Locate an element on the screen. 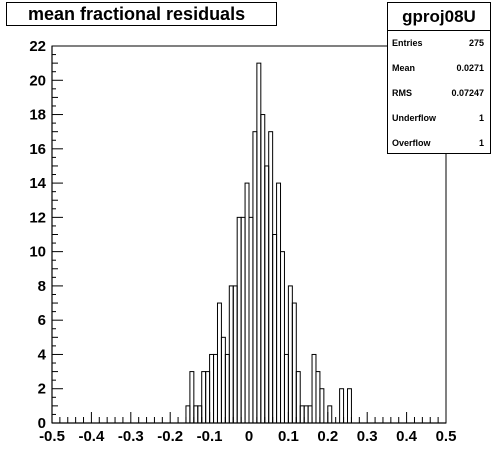 The height and width of the screenshot is (472, 496). x-tick-label: -0.5 is located at coordinates (52, 436).